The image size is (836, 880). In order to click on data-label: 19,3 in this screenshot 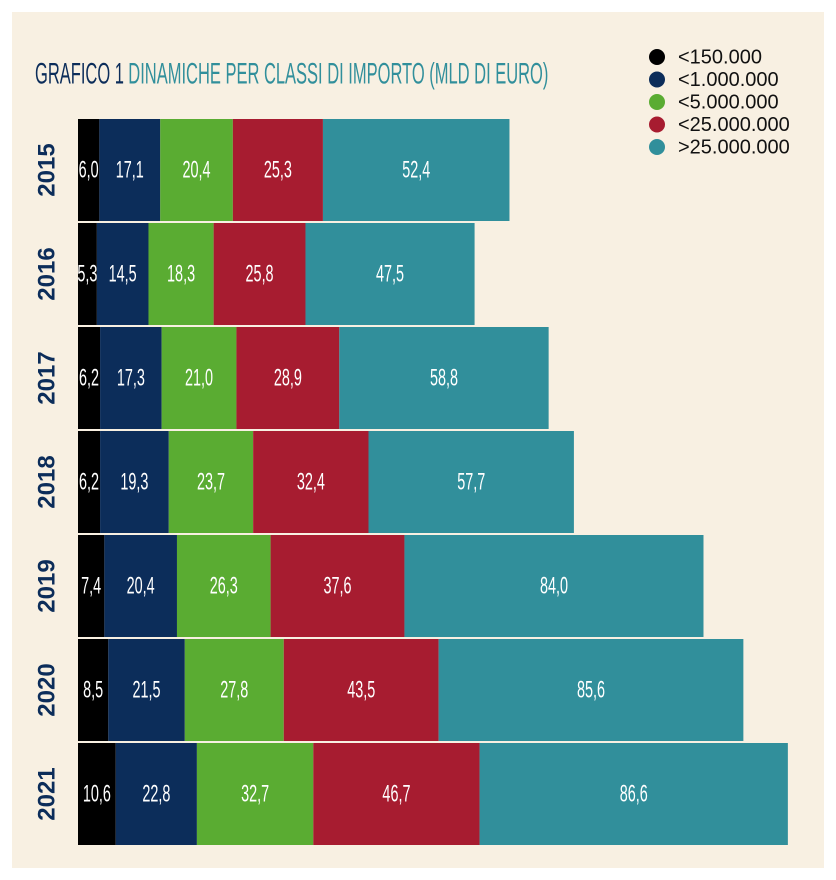, I will do `click(134, 482)`.